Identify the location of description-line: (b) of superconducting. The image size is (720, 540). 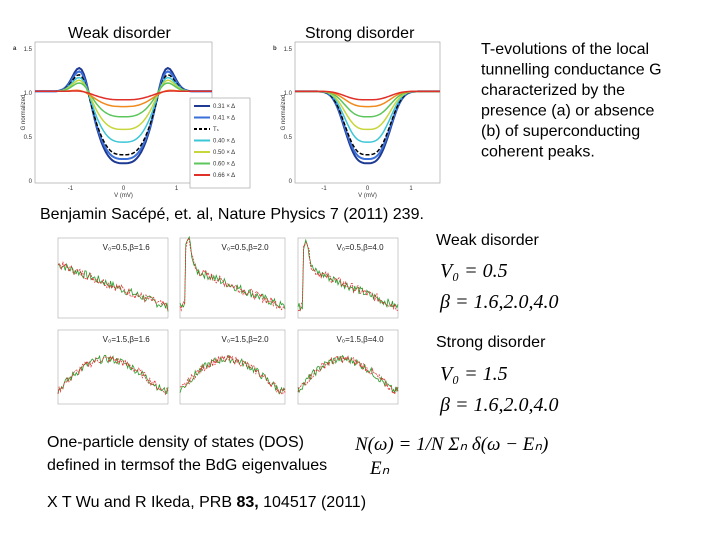
(560, 131).